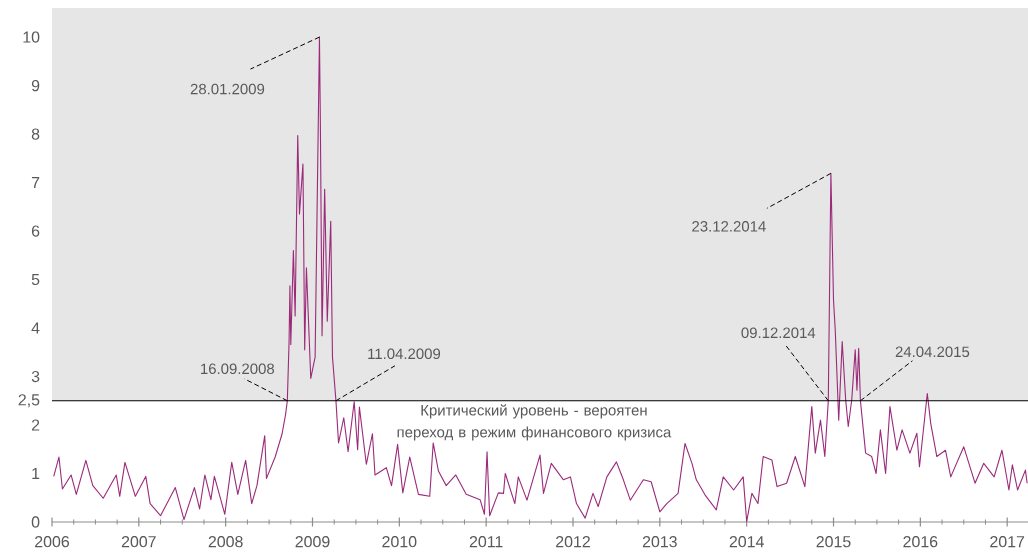 The image size is (1028, 559). I want to click on annotation: 09.12.2014, so click(778, 333).